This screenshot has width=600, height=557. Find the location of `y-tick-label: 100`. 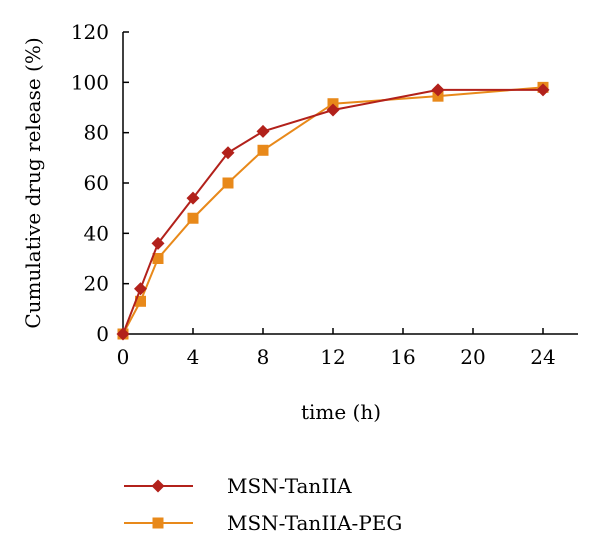

y-tick-label: 100 is located at coordinates (90, 82).